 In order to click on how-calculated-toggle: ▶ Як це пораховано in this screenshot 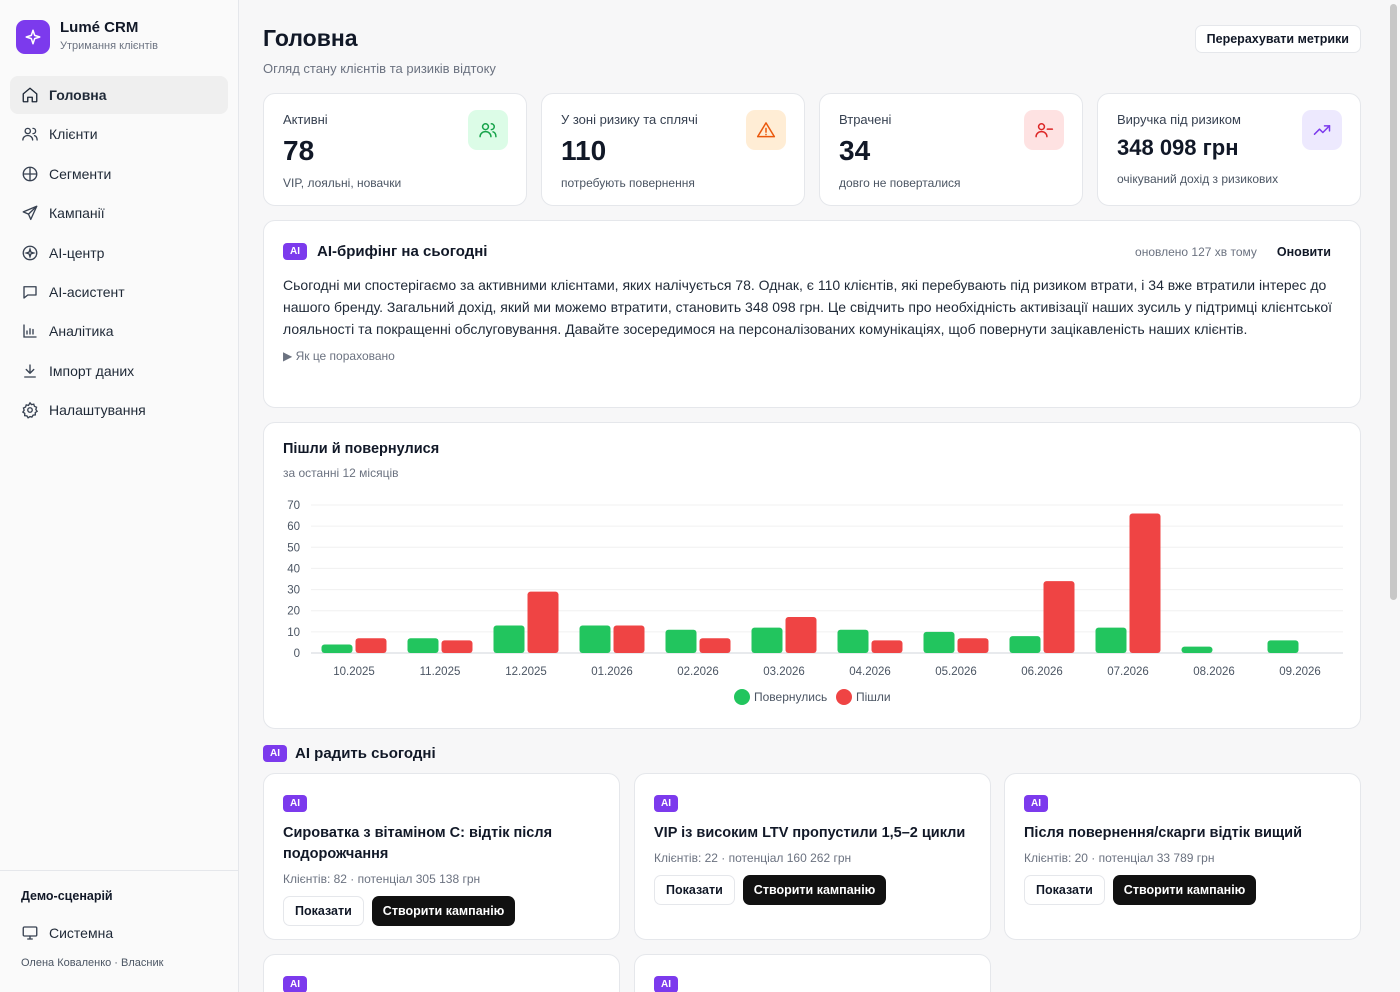, I will do `click(339, 356)`.